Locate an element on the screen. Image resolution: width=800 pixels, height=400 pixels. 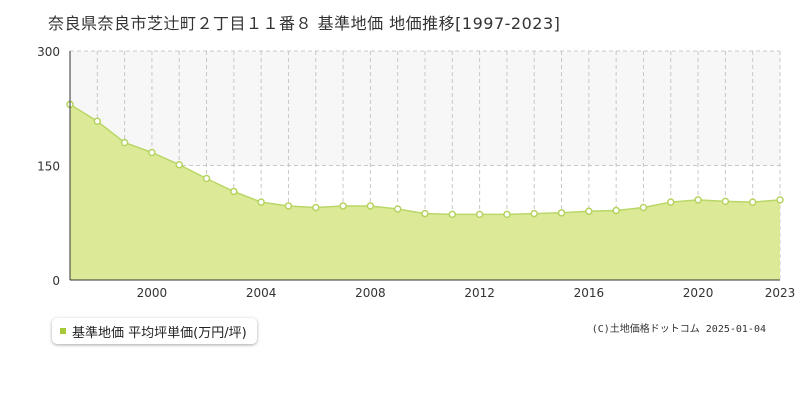
x-tick-label: 2000 is located at coordinates (152, 293).